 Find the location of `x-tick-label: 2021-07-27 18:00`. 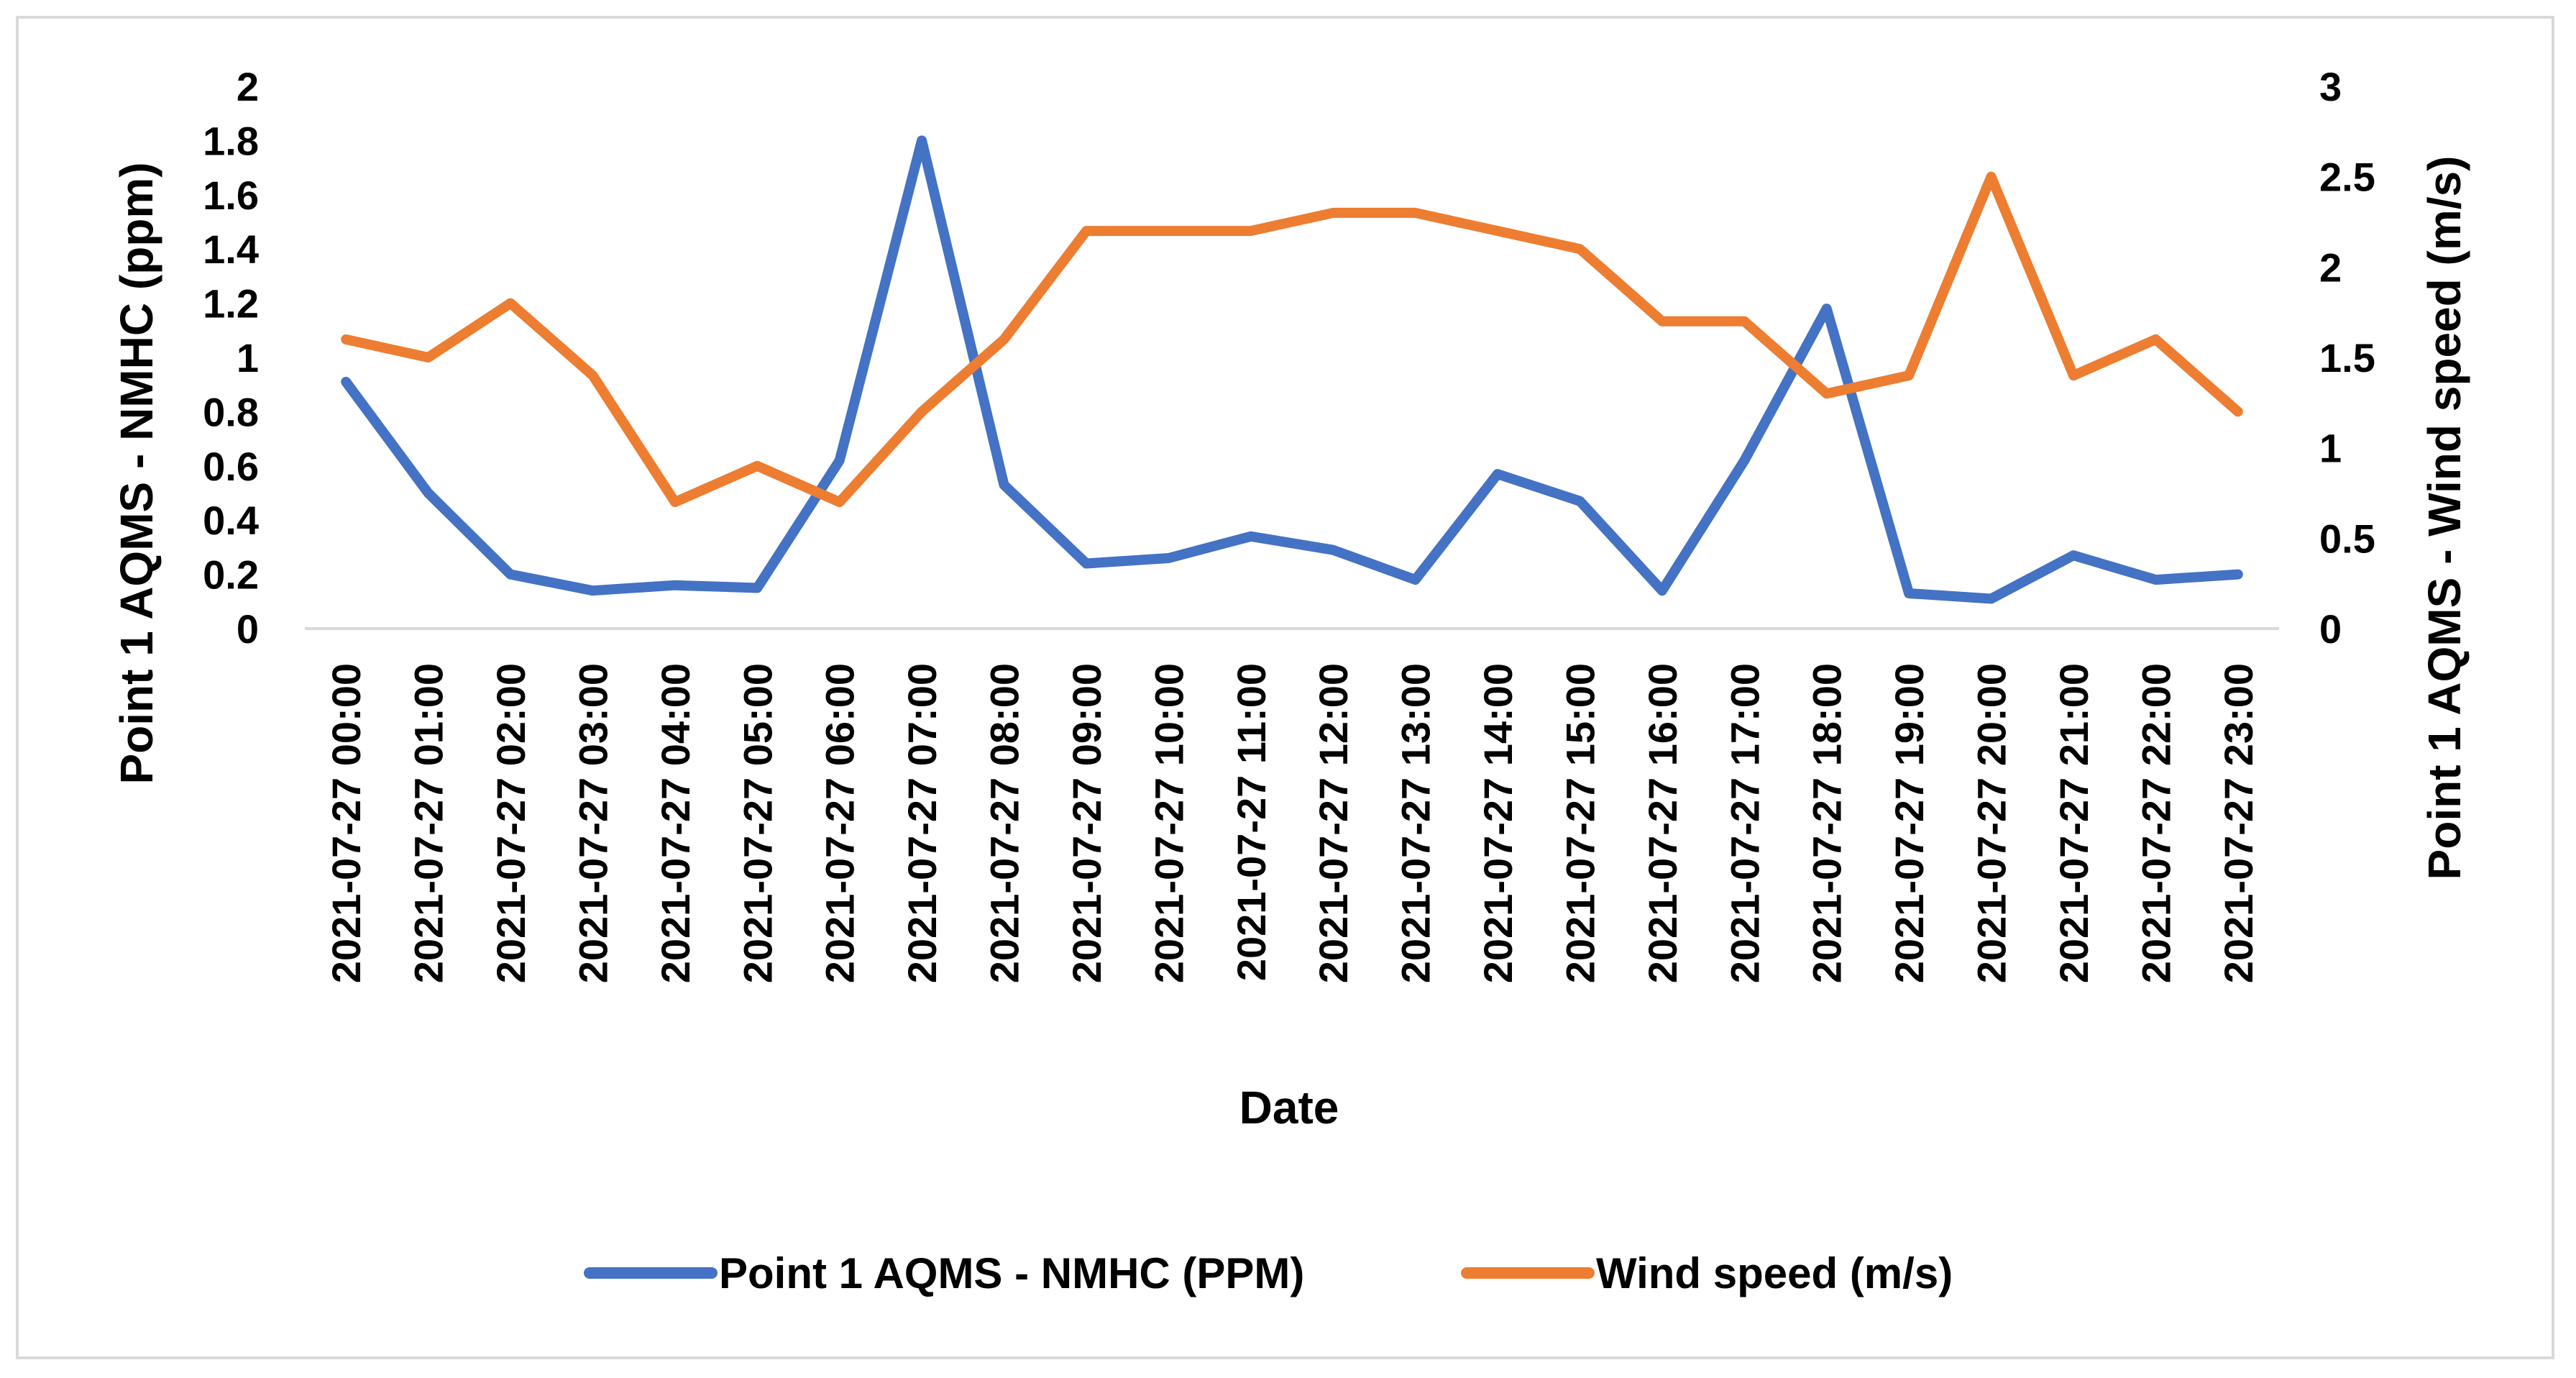

x-tick-label: 2021-07-27 18:00 is located at coordinates (1828, 823).